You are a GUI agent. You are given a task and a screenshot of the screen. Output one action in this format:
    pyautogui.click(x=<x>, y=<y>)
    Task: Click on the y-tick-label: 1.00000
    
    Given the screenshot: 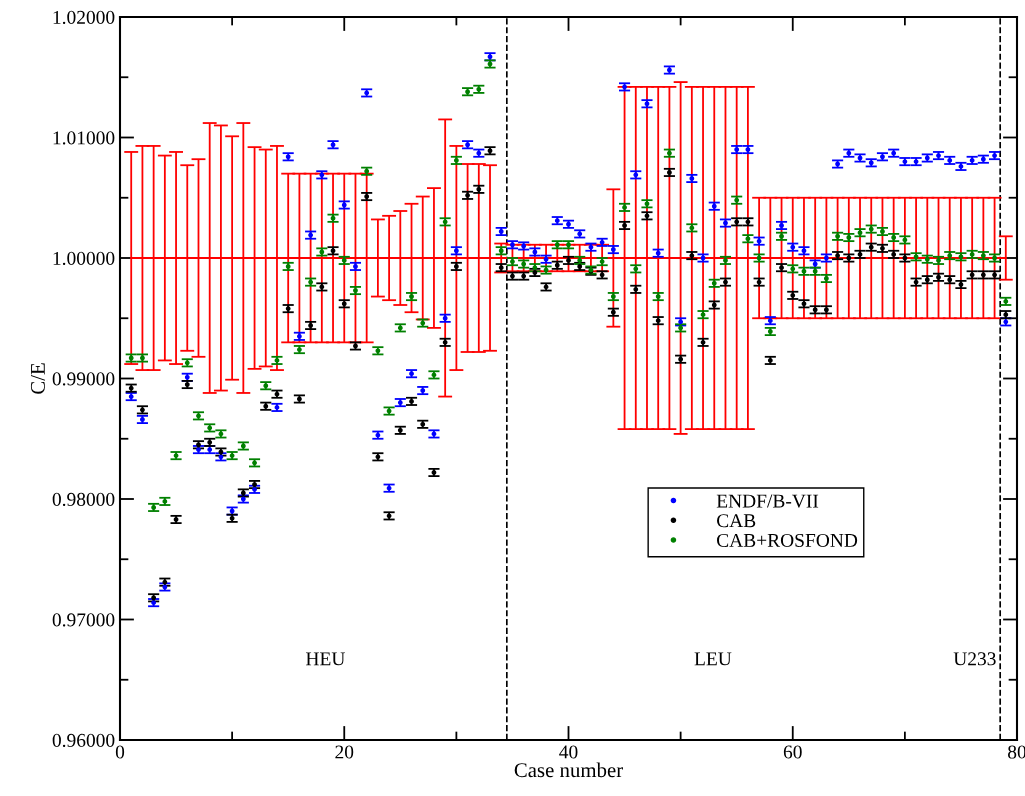 What is the action you would take?
    pyautogui.click(x=84, y=258)
    